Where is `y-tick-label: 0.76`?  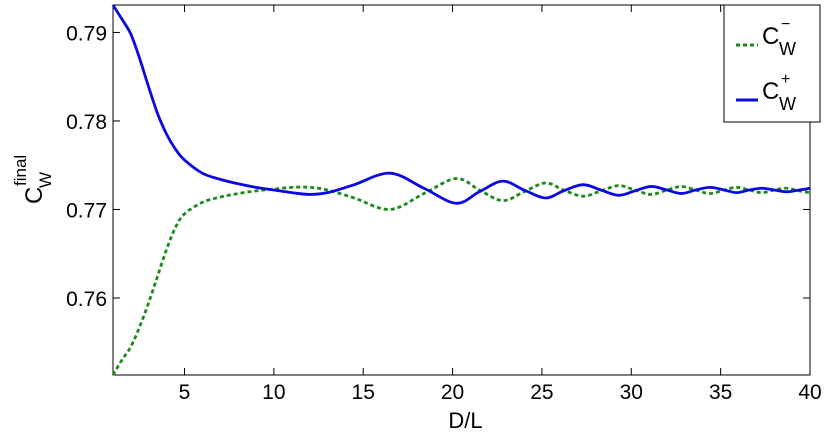 y-tick-label: 0.76 is located at coordinates (86, 299).